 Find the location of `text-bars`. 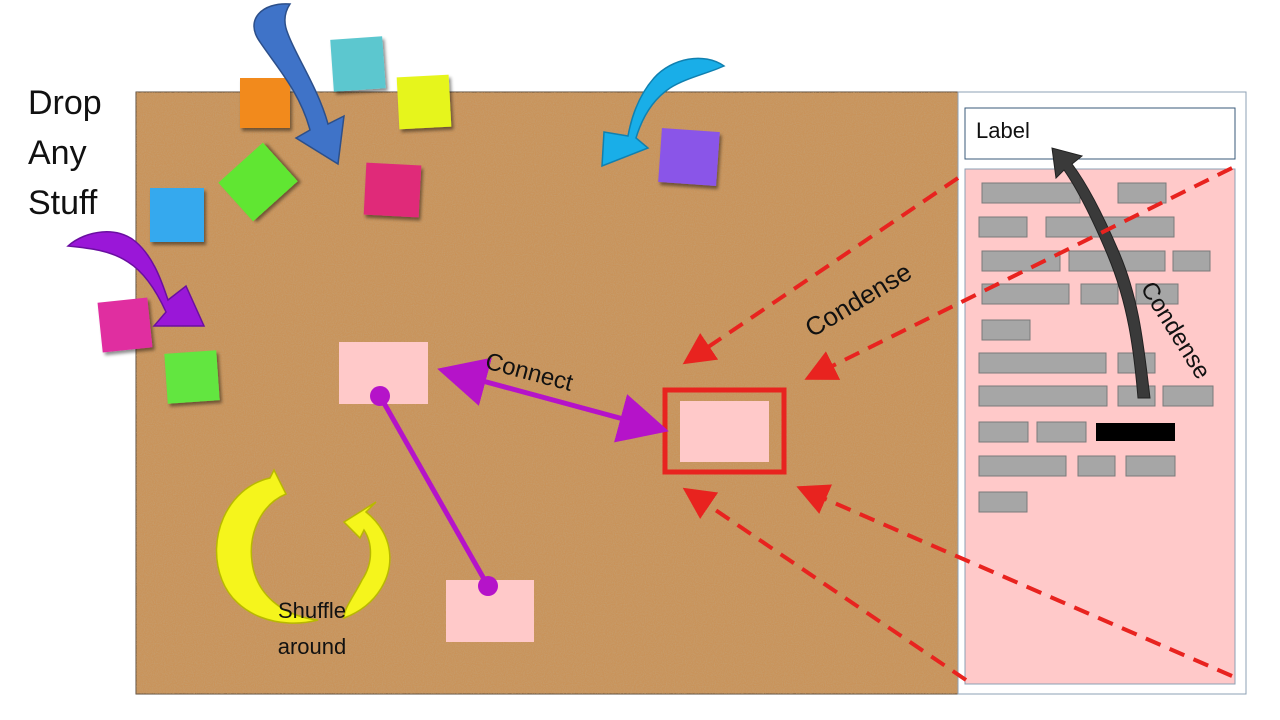

text-bars is located at coordinates (1096, 347).